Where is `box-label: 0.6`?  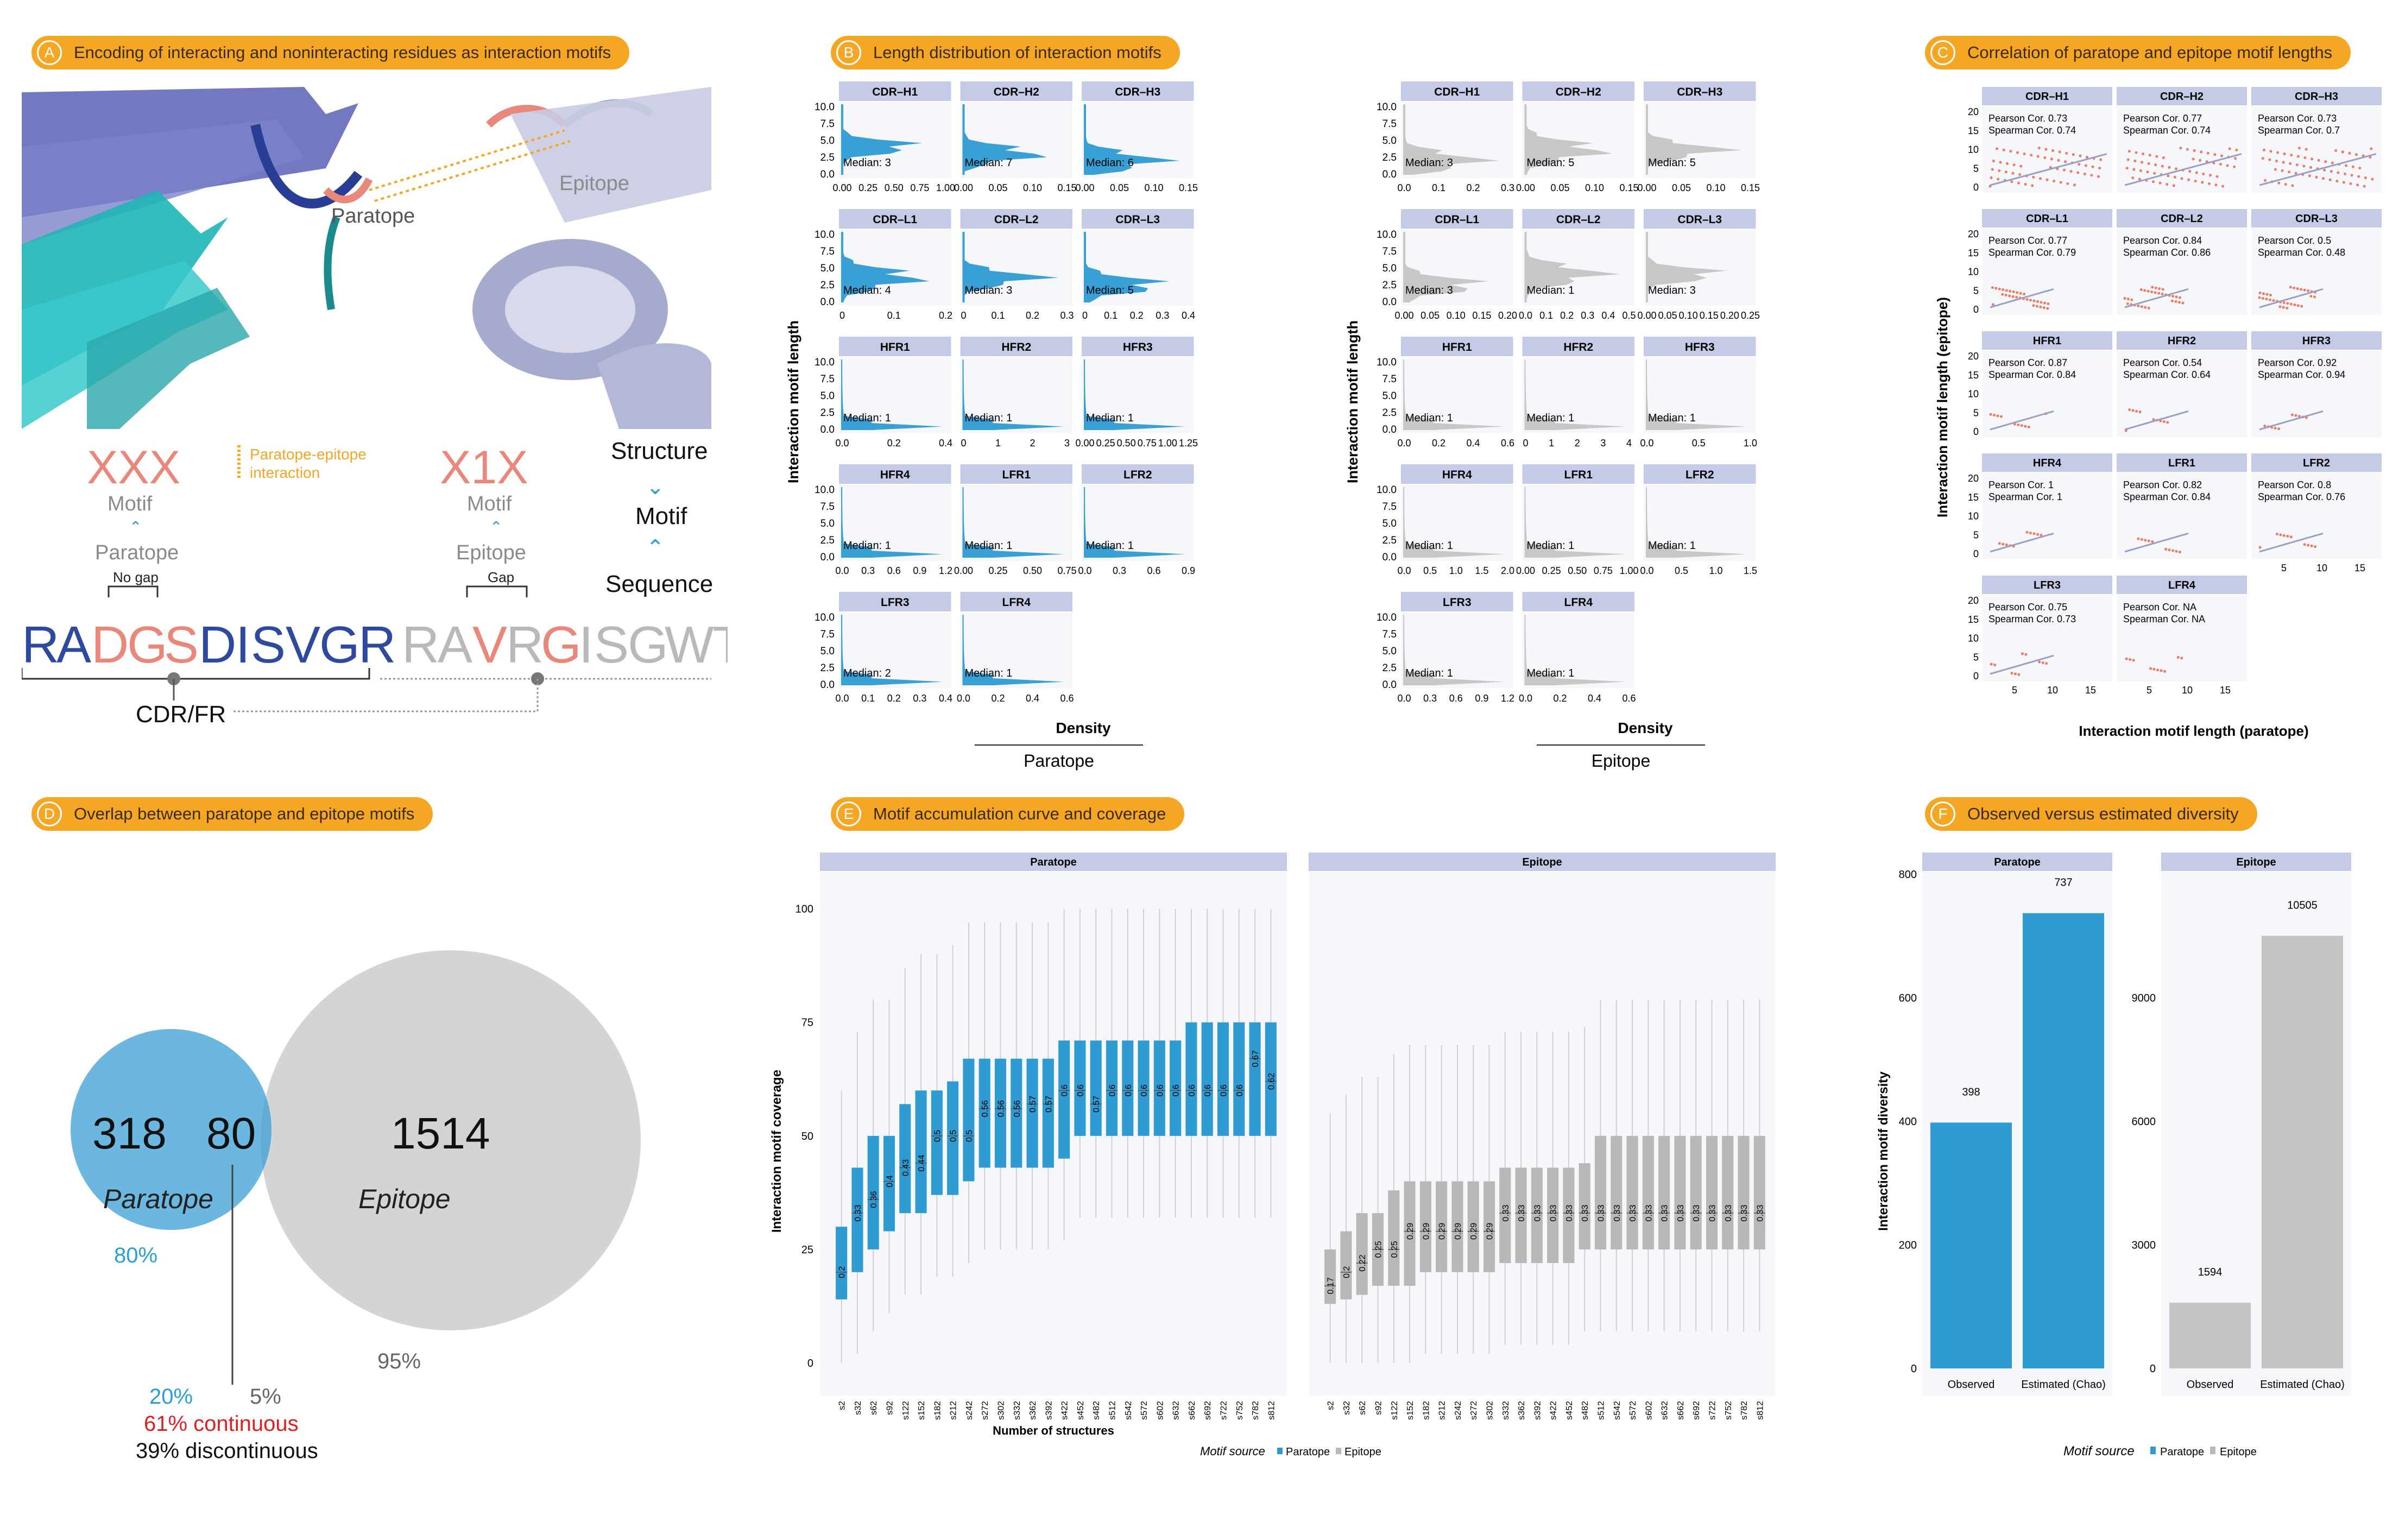 box-label: 0.6 is located at coordinates (1065, 1090).